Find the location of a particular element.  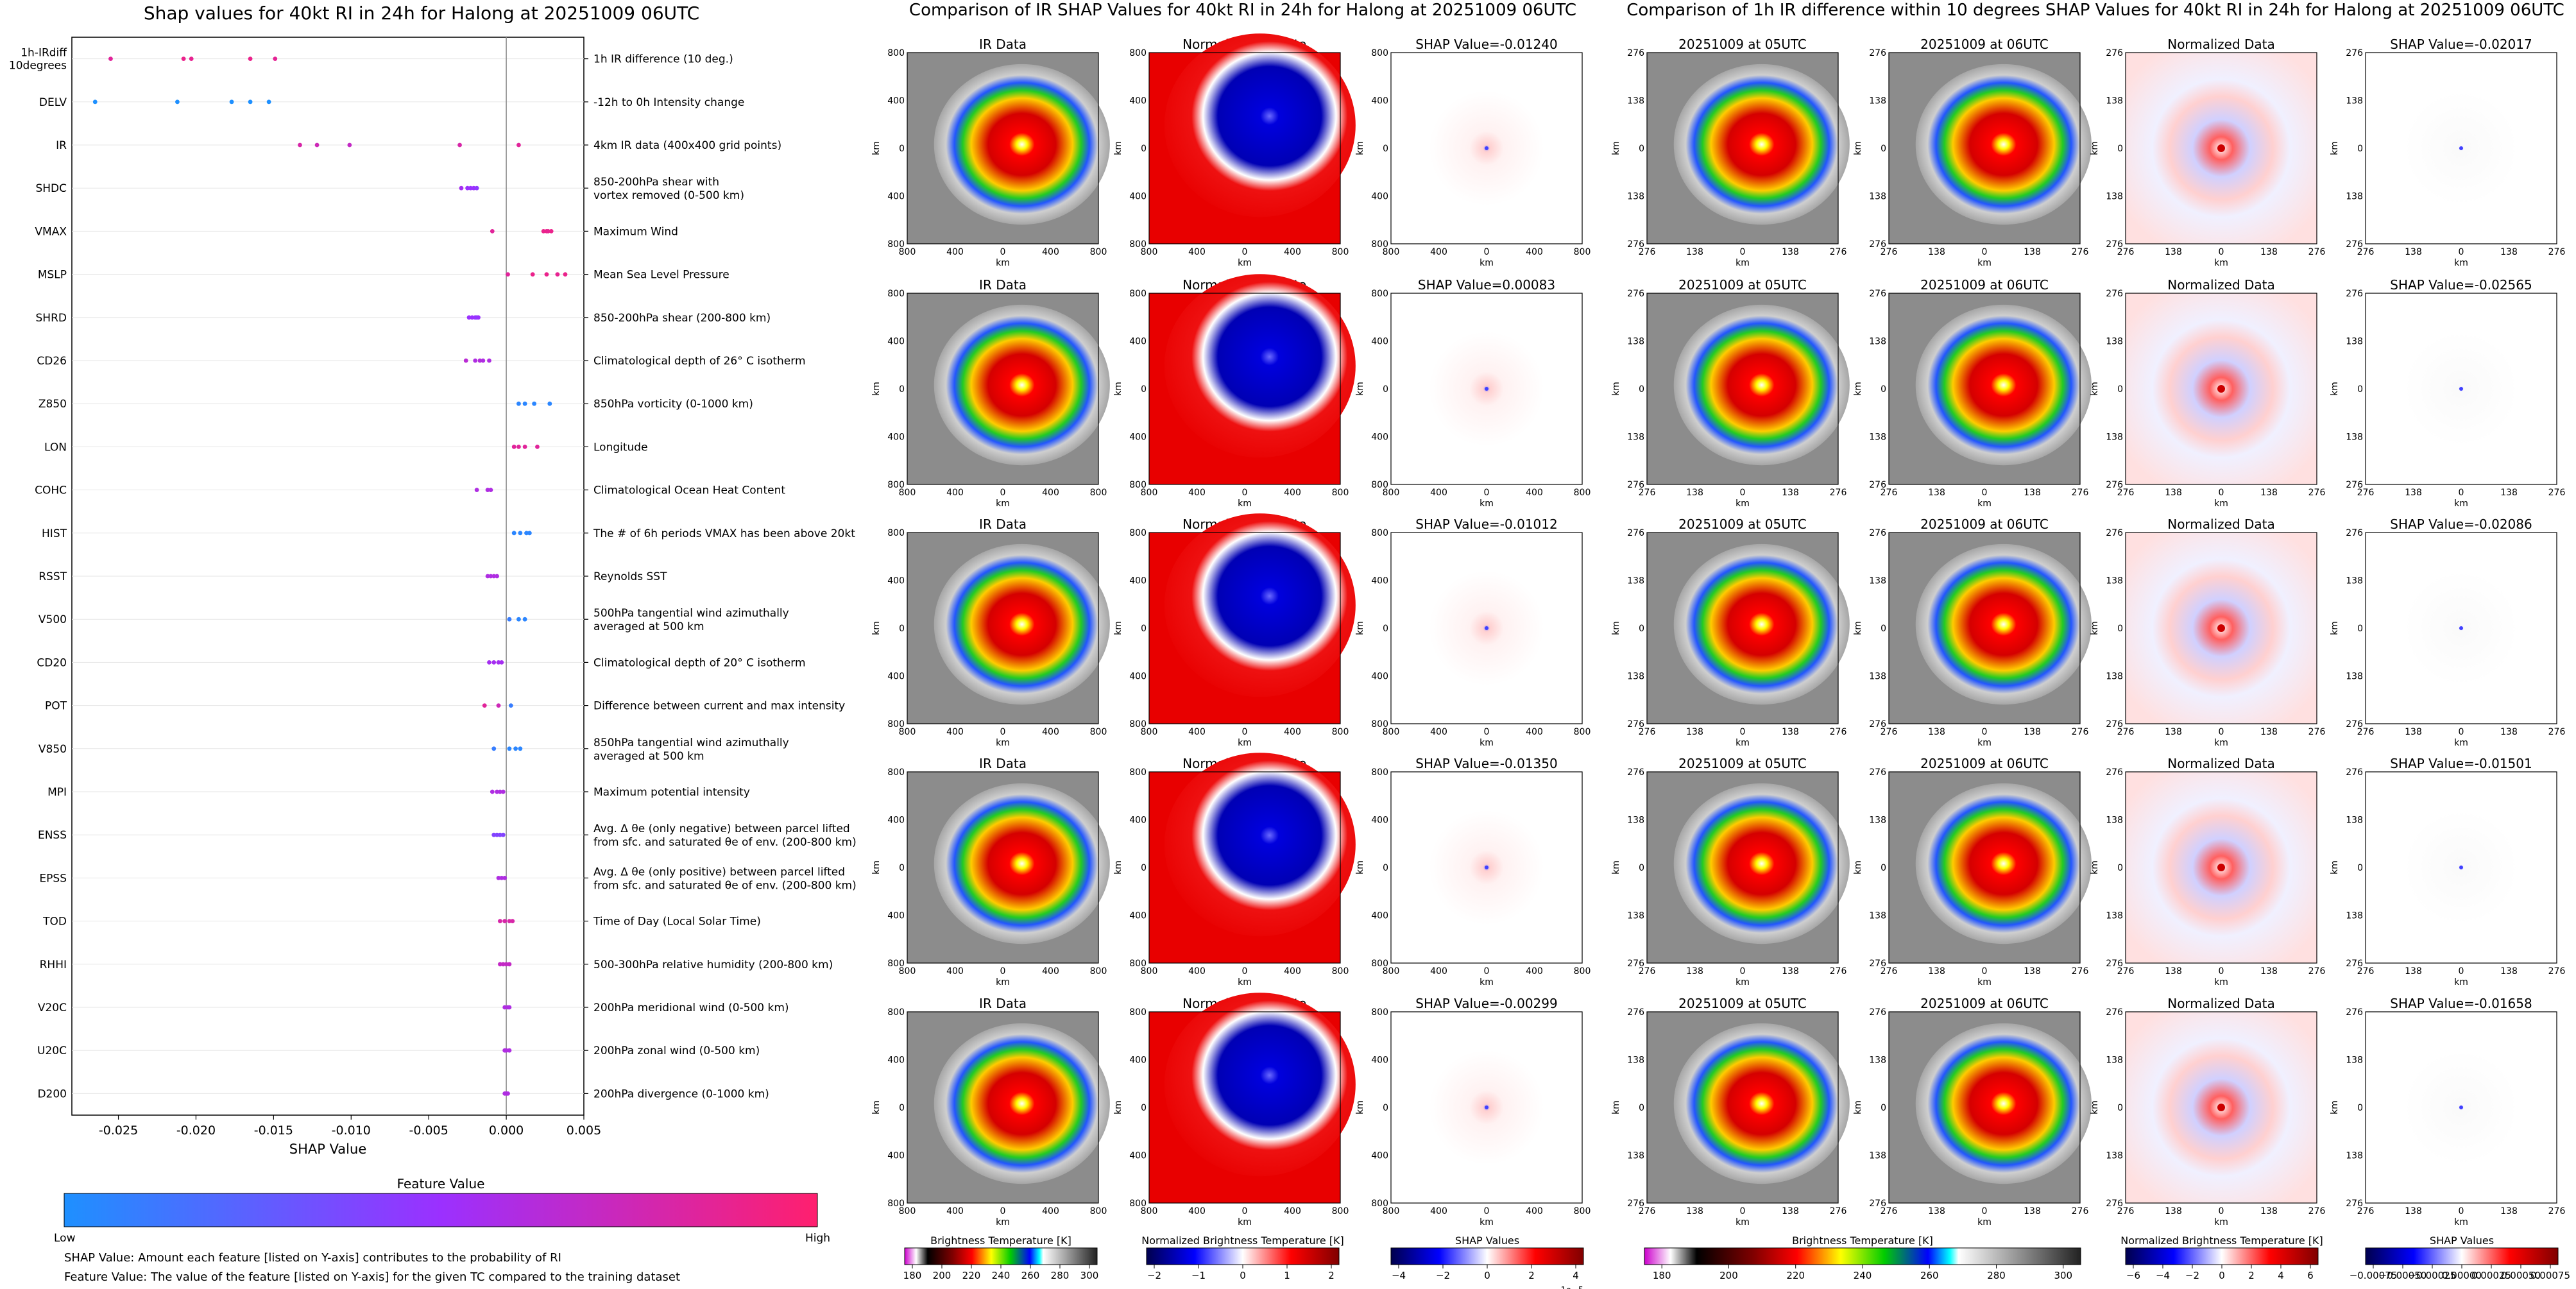

feature-code-label: V500 is located at coordinates (53, 619).